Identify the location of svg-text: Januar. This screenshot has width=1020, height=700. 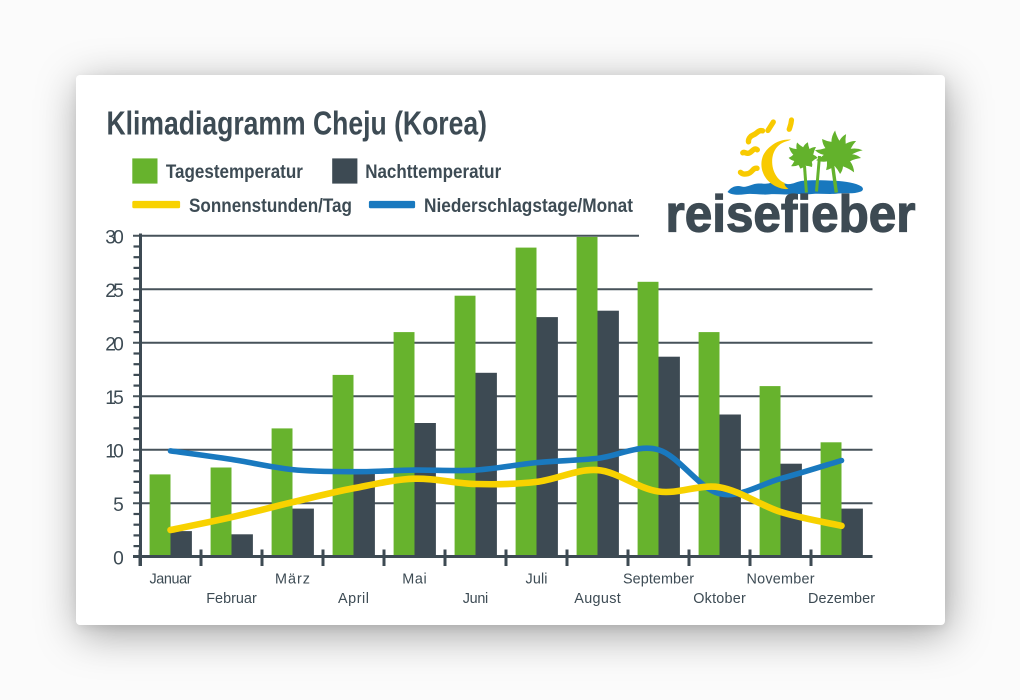
(171, 580).